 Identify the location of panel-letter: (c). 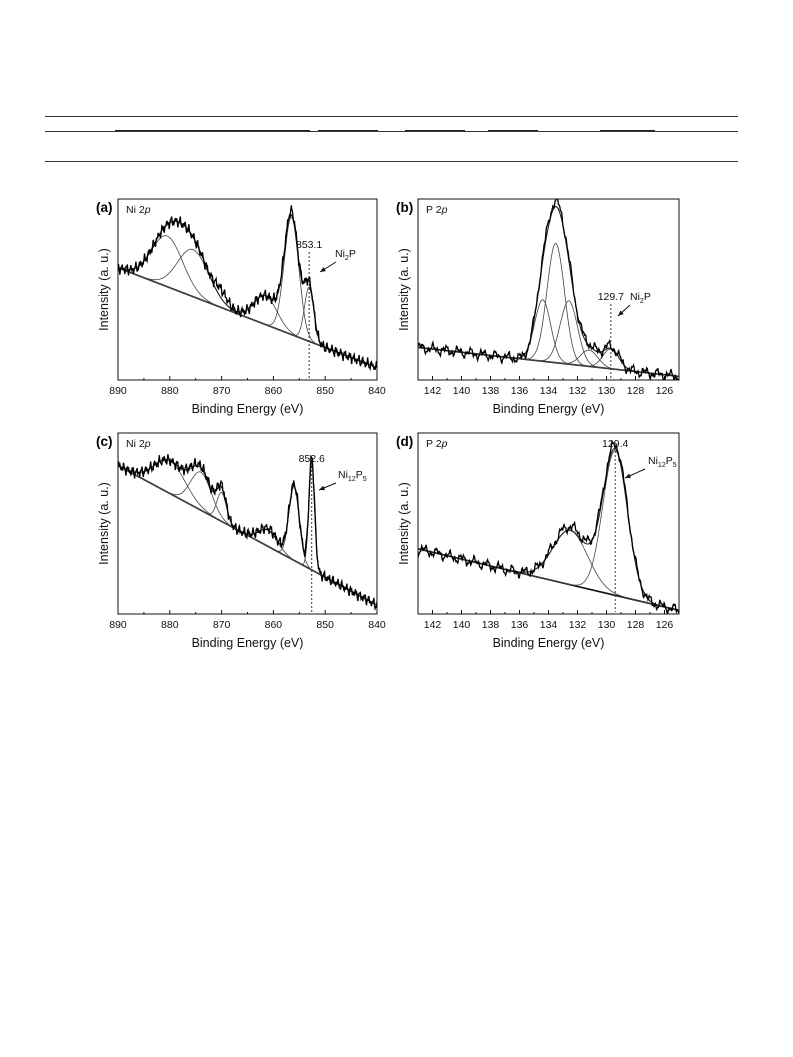
(104, 441).